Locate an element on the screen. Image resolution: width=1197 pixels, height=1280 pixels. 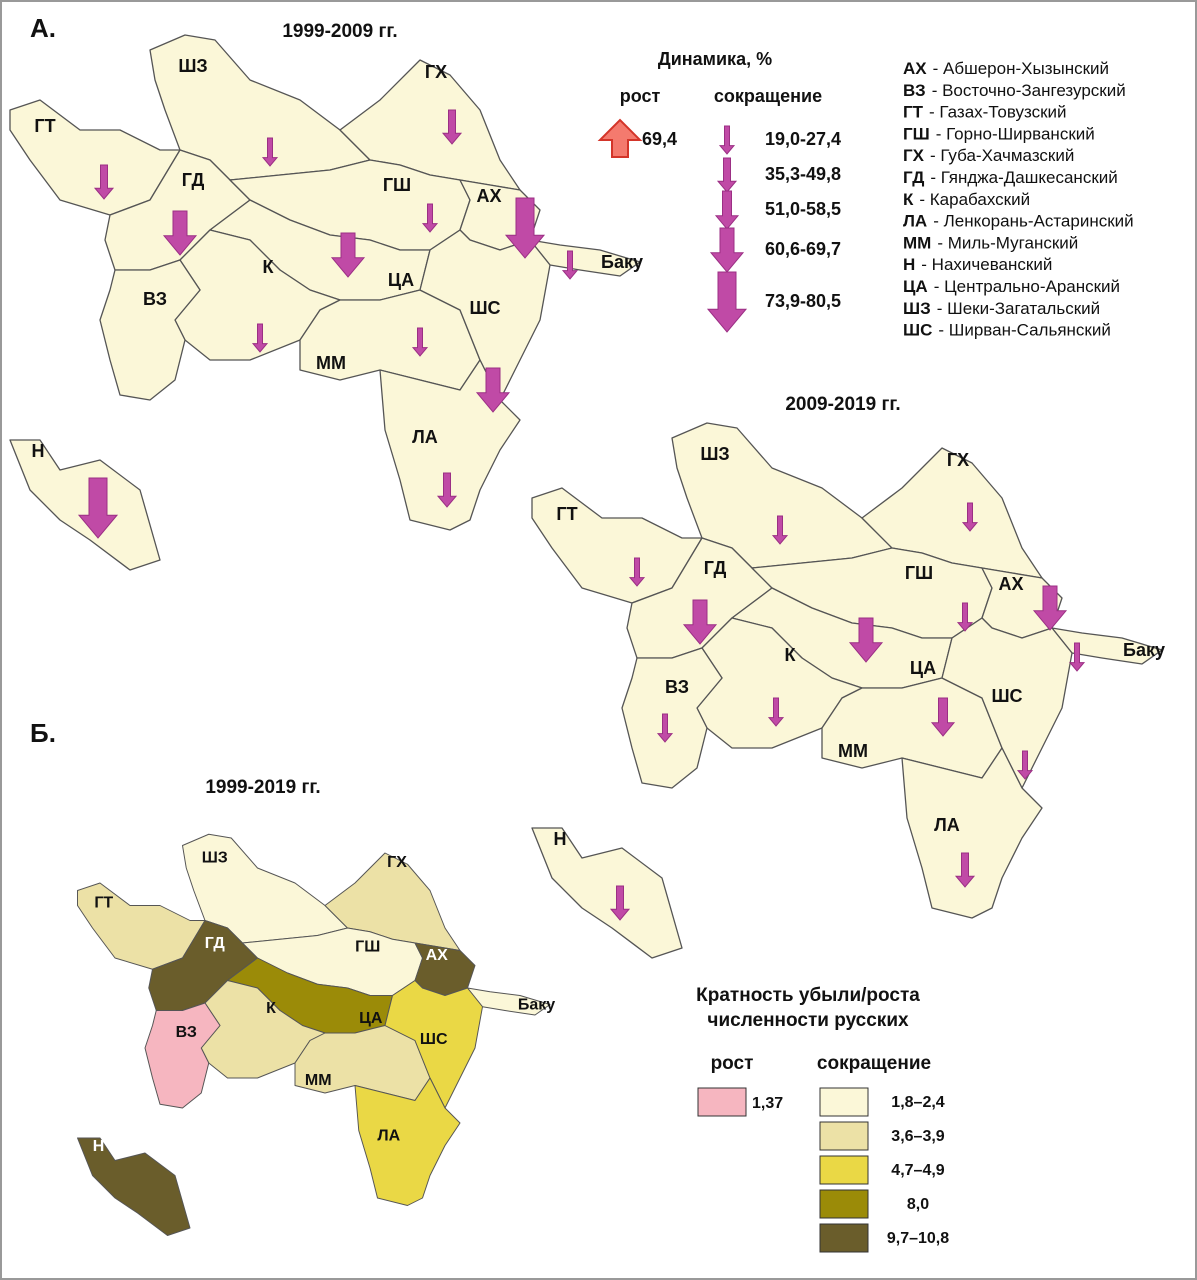
abbreviation: ШЗ - Шеки-Загатальский is located at coordinates (1001, 308).